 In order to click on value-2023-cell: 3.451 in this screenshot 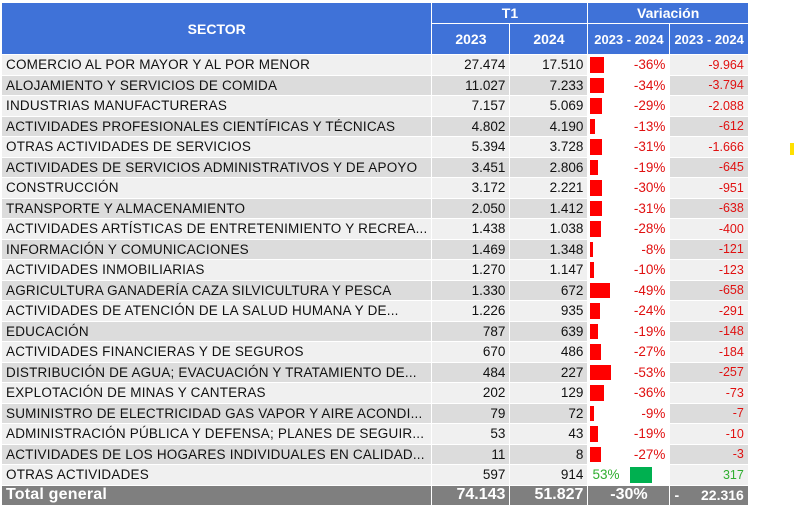, I will do `click(471, 167)`.